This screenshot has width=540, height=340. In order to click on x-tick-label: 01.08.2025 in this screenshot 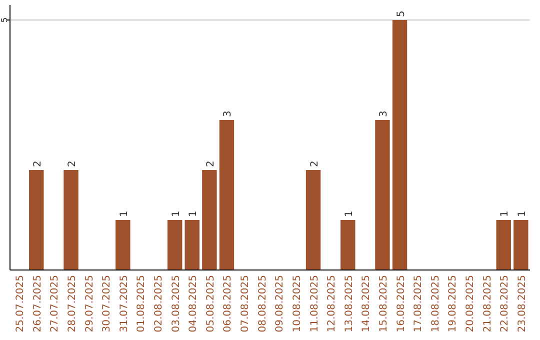, I will do `click(142, 303)`.